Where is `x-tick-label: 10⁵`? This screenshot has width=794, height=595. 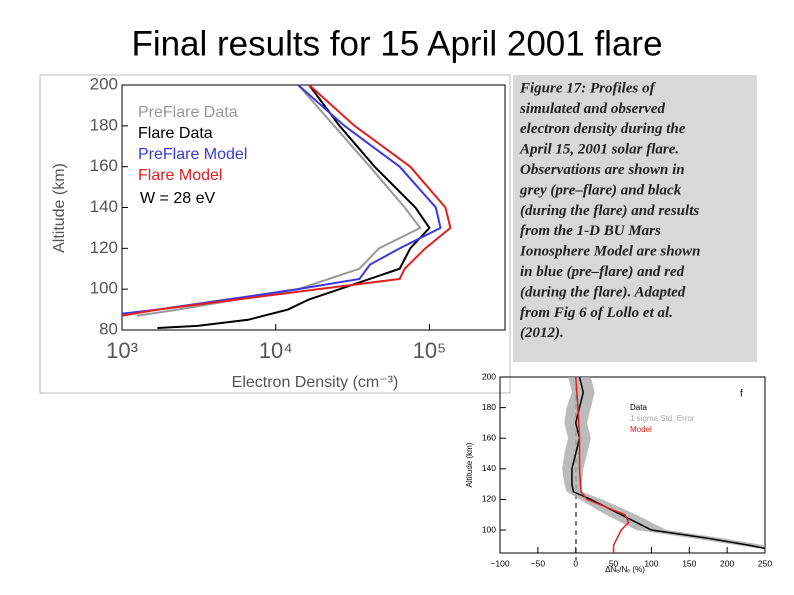
x-tick-label: 10⁵ is located at coordinates (430, 350).